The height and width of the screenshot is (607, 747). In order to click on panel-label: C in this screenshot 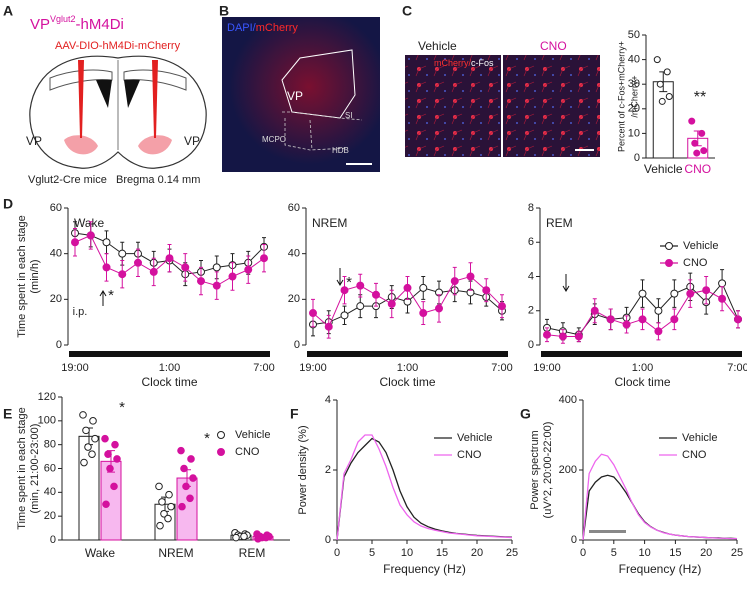, I will do `click(407, 11)`.